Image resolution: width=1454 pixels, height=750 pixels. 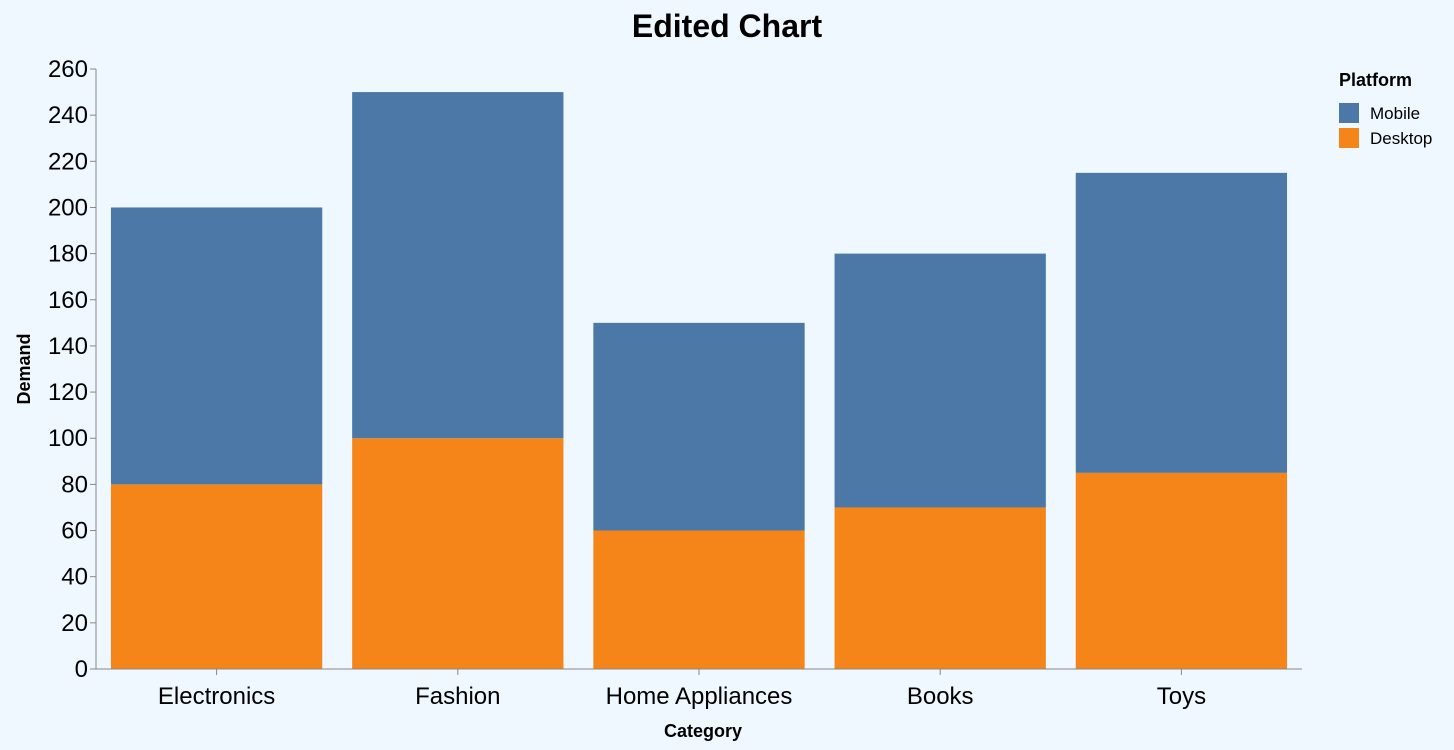 What do you see at coordinates (699, 696) in the screenshot?
I see `x-tick-label: Home Appliances` at bounding box center [699, 696].